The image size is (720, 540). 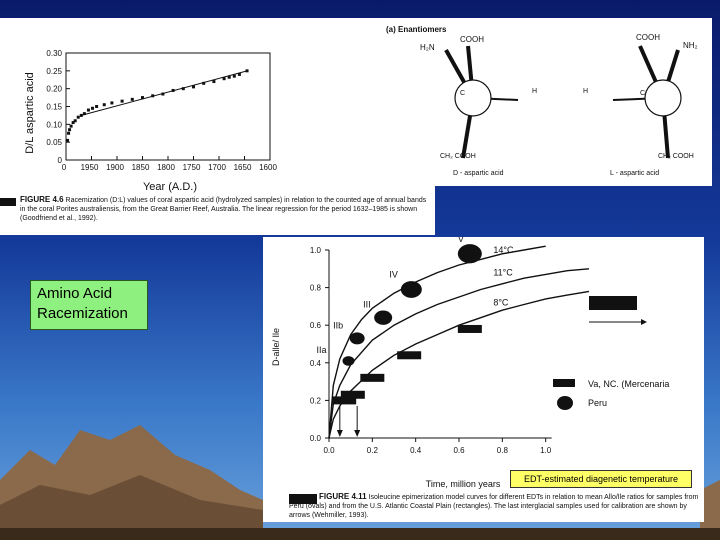 What do you see at coordinates (367, 305) in the screenshot?
I see `c3-stage-label: III` at bounding box center [367, 305].